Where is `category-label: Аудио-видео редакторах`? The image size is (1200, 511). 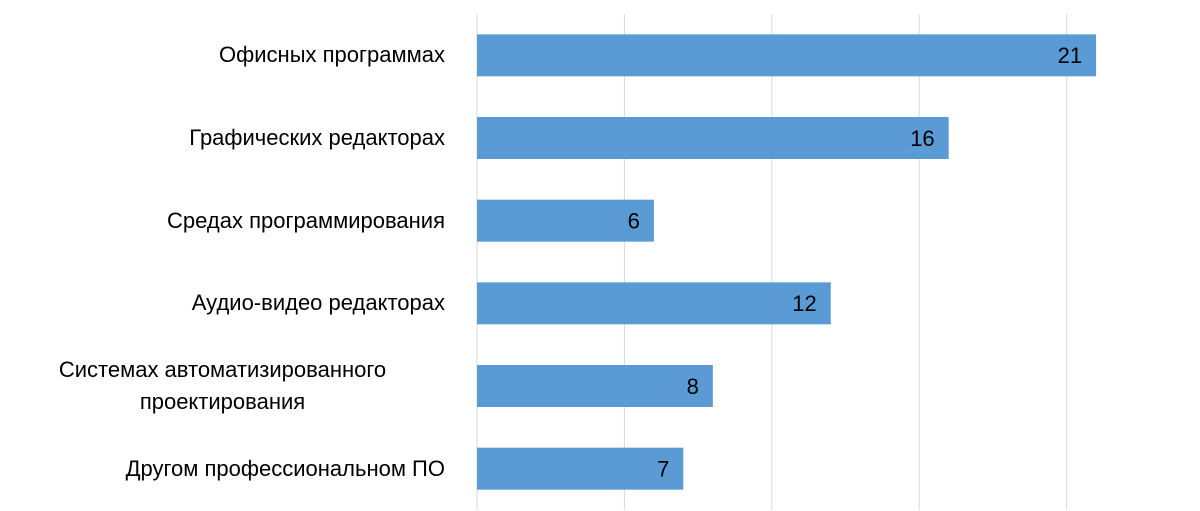 category-label: Аудио-видео редакторах is located at coordinates (222, 303).